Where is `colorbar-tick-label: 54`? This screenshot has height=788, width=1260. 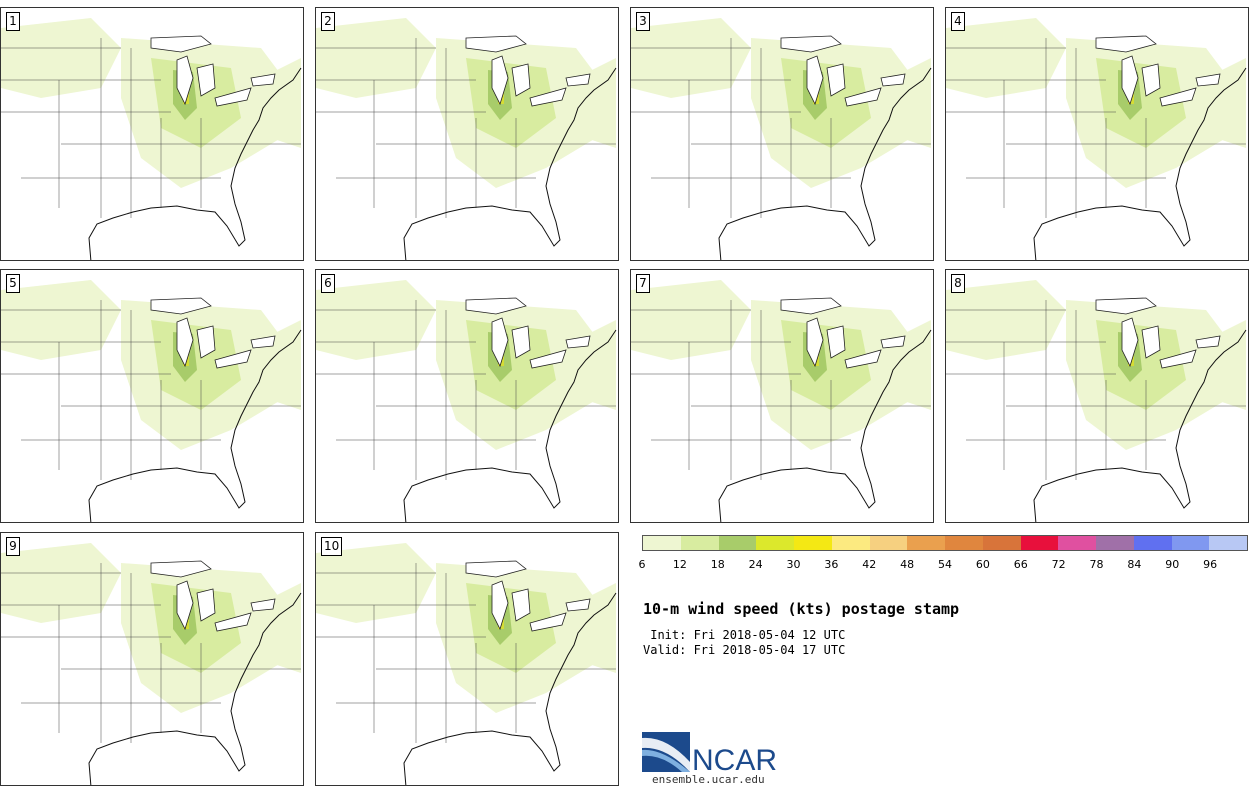 colorbar-tick-label: 54 is located at coordinates (945, 564).